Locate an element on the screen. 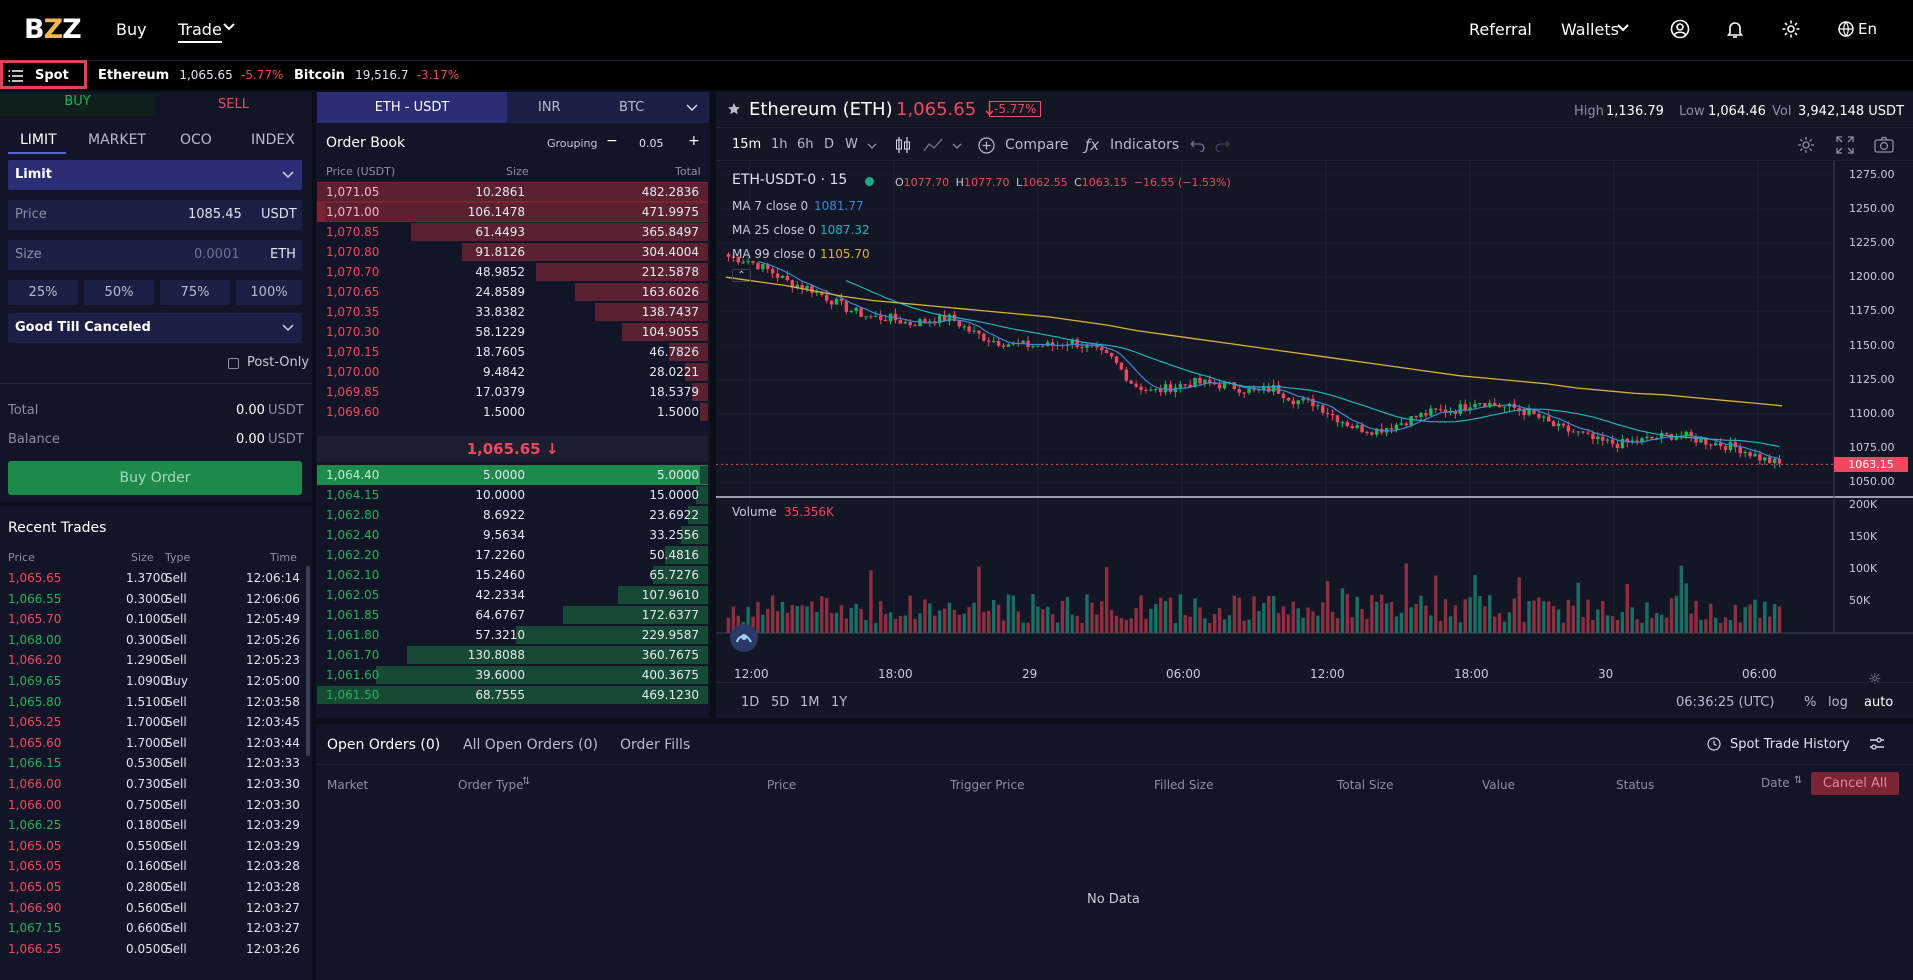 The width and height of the screenshot is (1913, 980). buy-tab: BUY is located at coordinates (77, 105).